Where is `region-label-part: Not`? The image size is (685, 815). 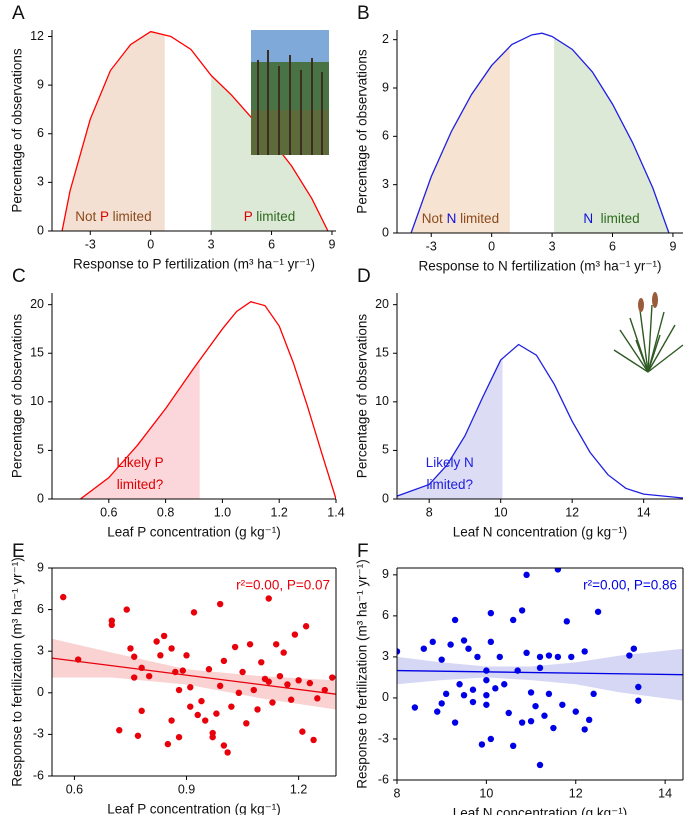
region-label-part: Not is located at coordinates (87, 216).